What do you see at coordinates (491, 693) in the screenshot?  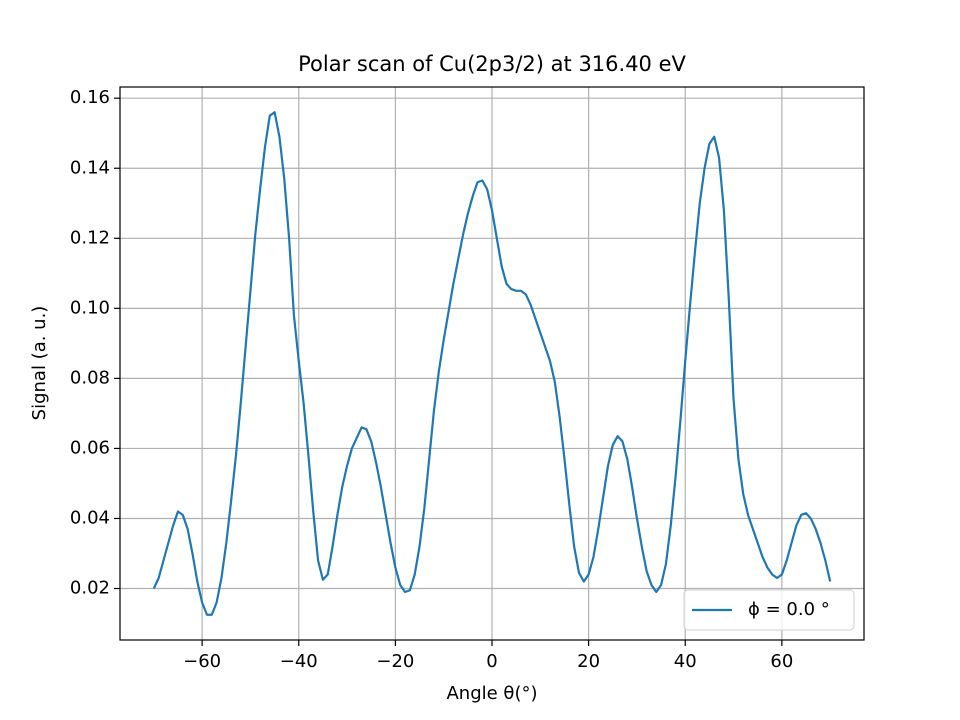 I see `x-axis-label: Angle θ(°)` at bounding box center [491, 693].